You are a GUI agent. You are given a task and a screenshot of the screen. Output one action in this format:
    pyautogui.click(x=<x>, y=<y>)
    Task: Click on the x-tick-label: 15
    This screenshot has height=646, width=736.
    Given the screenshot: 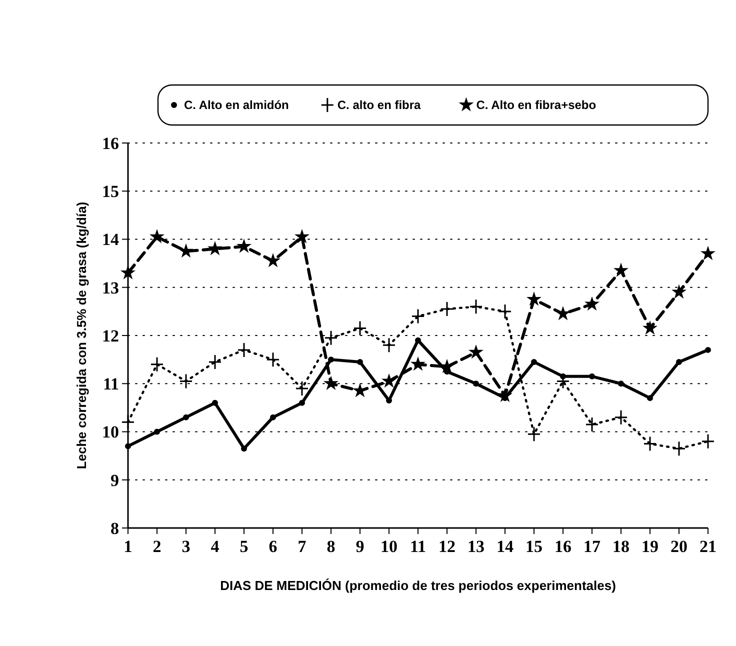 What is the action you would take?
    pyautogui.click(x=534, y=546)
    